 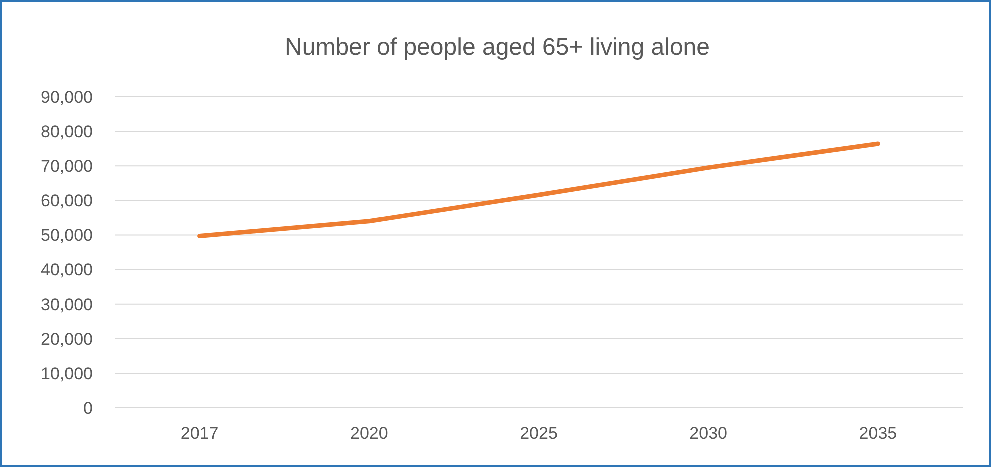 I want to click on x-tick-label: 2017, so click(x=199, y=433).